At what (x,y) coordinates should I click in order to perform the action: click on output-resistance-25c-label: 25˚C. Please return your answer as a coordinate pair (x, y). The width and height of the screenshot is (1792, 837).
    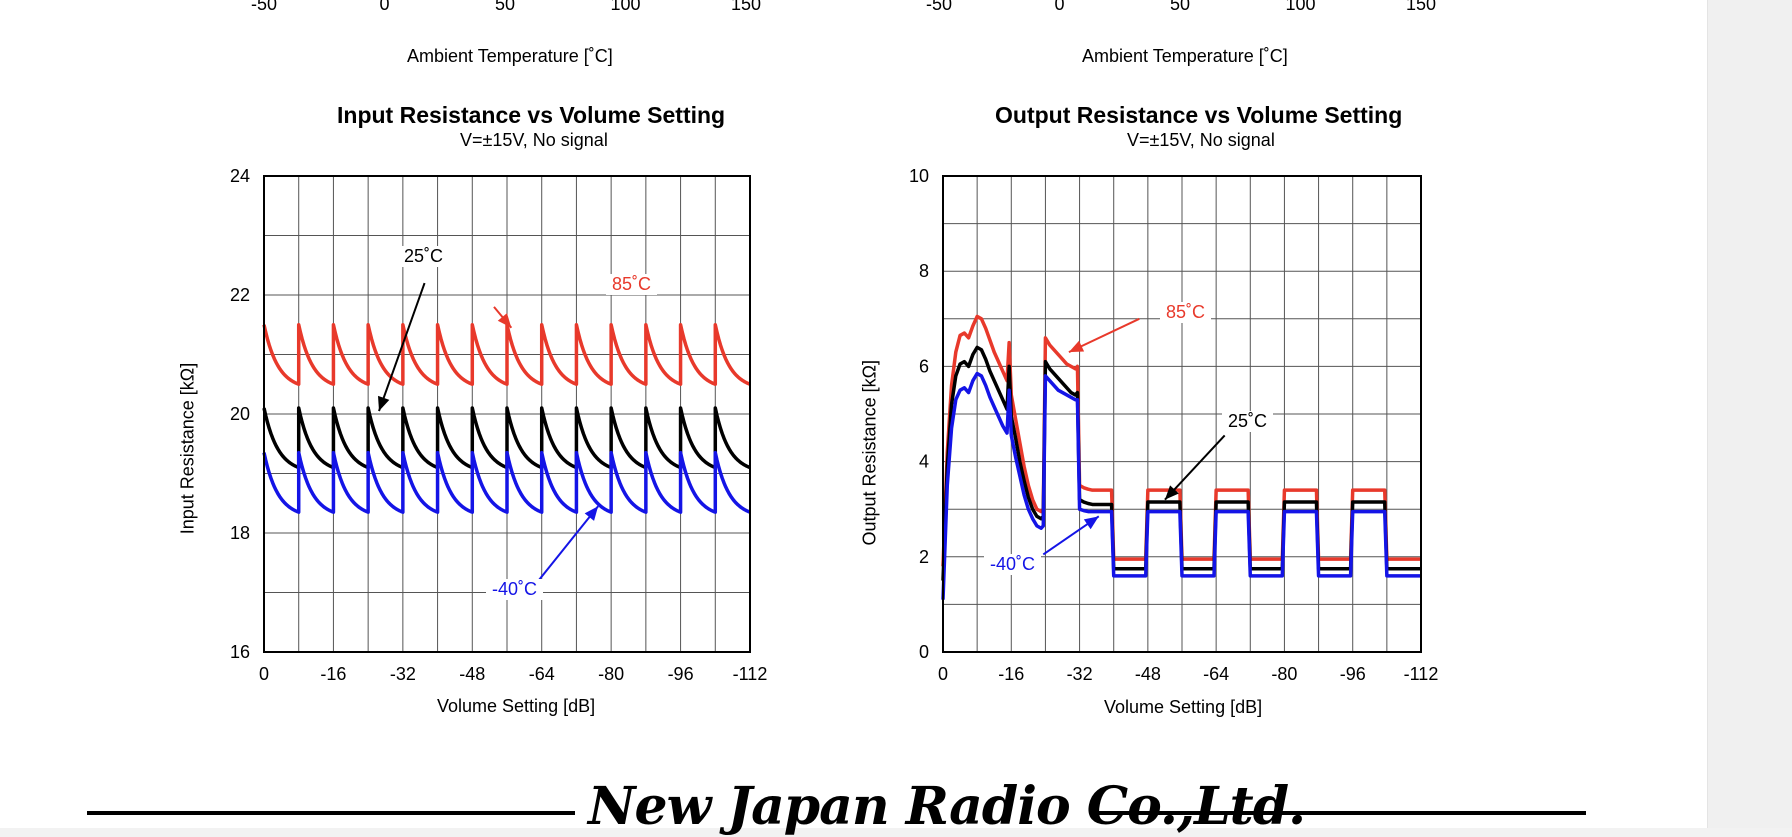
    Looking at the image, I should click on (1248, 421).